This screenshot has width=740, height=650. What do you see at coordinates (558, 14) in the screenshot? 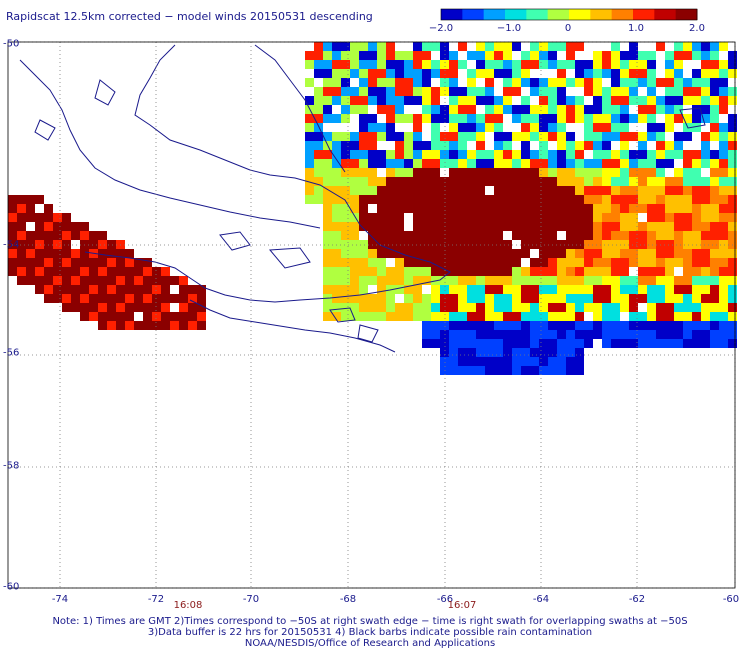
I see `colorbar-segment` at bounding box center [558, 14].